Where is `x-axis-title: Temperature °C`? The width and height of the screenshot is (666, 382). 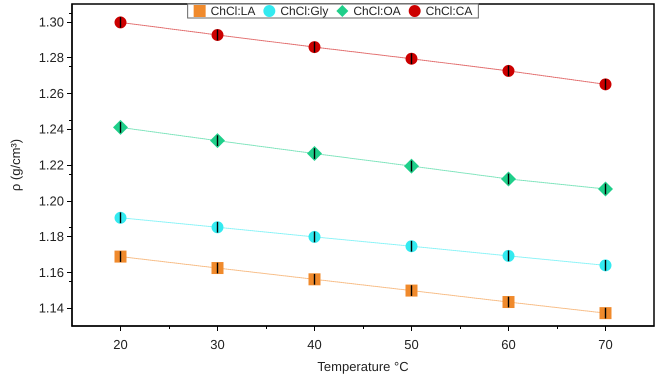
x-axis-title: Temperature °C is located at coordinates (363, 366).